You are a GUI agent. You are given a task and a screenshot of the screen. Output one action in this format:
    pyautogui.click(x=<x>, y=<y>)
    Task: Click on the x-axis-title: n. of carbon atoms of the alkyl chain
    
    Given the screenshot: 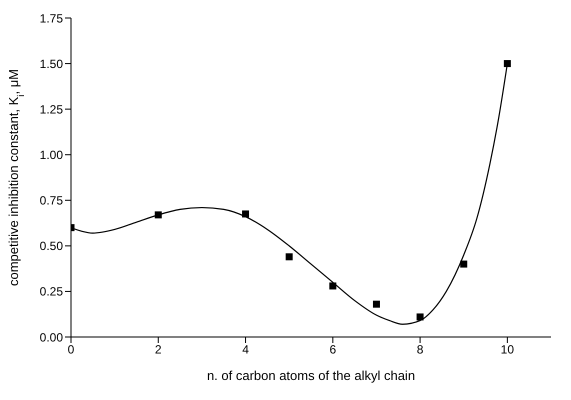 What is the action you would take?
    pyautogui.click(x=311, y=375)
    